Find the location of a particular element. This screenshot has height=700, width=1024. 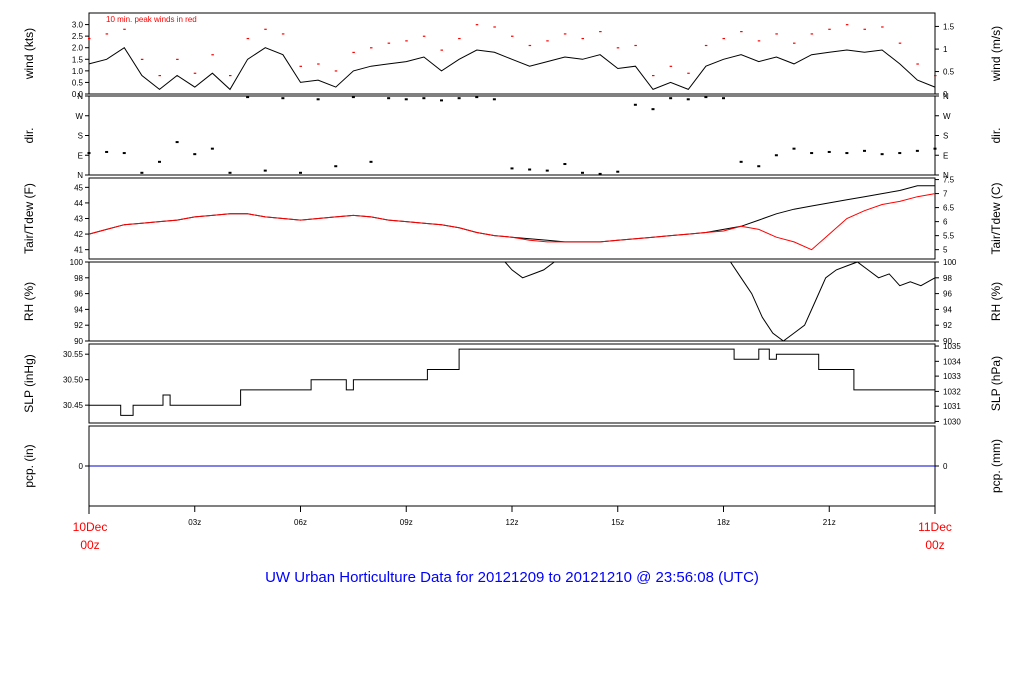

ytick-right-label: E is located at coordinates (945, 155).